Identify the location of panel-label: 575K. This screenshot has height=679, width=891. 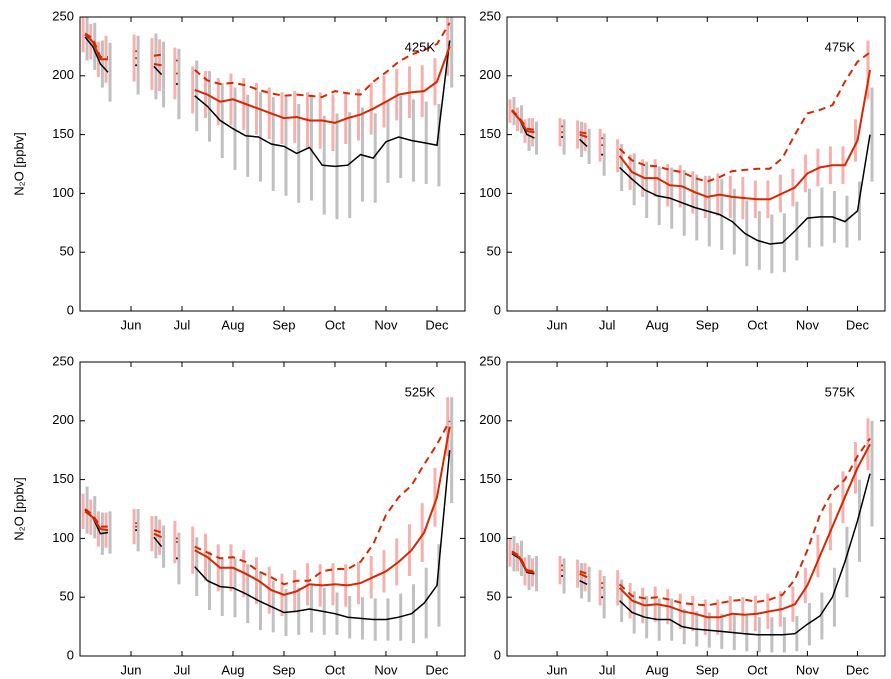
(840, 391).